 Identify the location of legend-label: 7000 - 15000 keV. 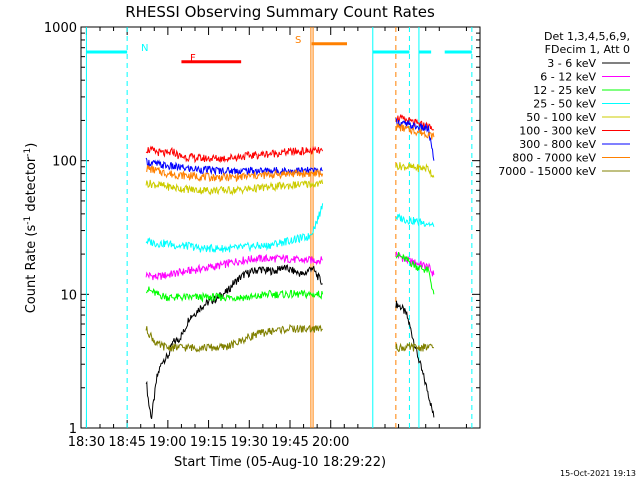
(547, 171).